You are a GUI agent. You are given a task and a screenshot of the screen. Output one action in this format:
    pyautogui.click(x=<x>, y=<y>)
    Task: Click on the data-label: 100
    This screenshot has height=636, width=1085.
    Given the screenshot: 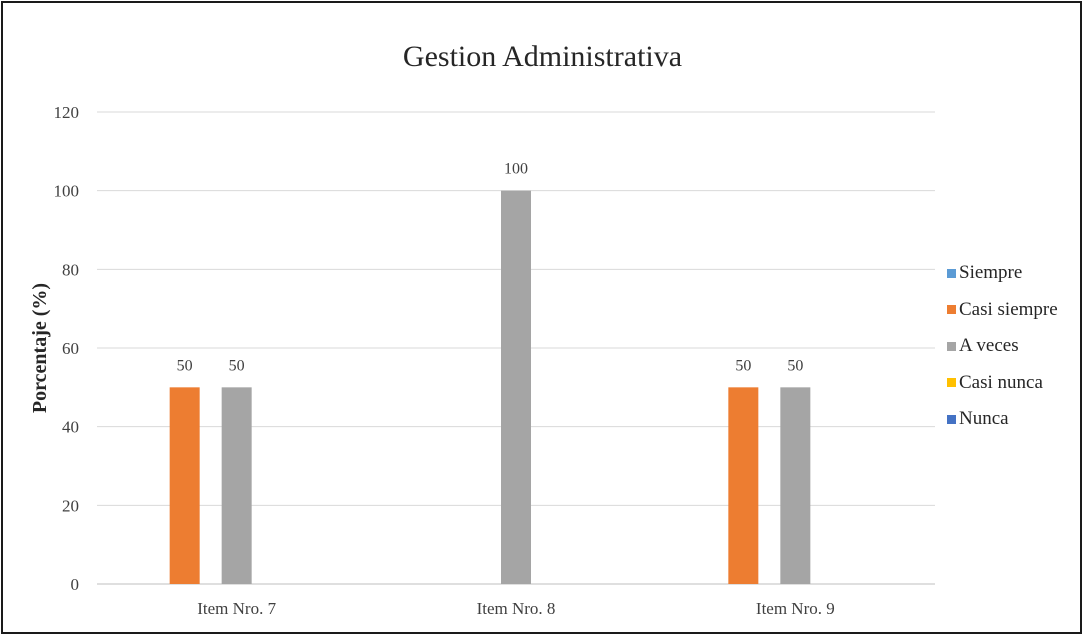 What is the action you would take?
    pyautogui.click(x=516, y=169)
    